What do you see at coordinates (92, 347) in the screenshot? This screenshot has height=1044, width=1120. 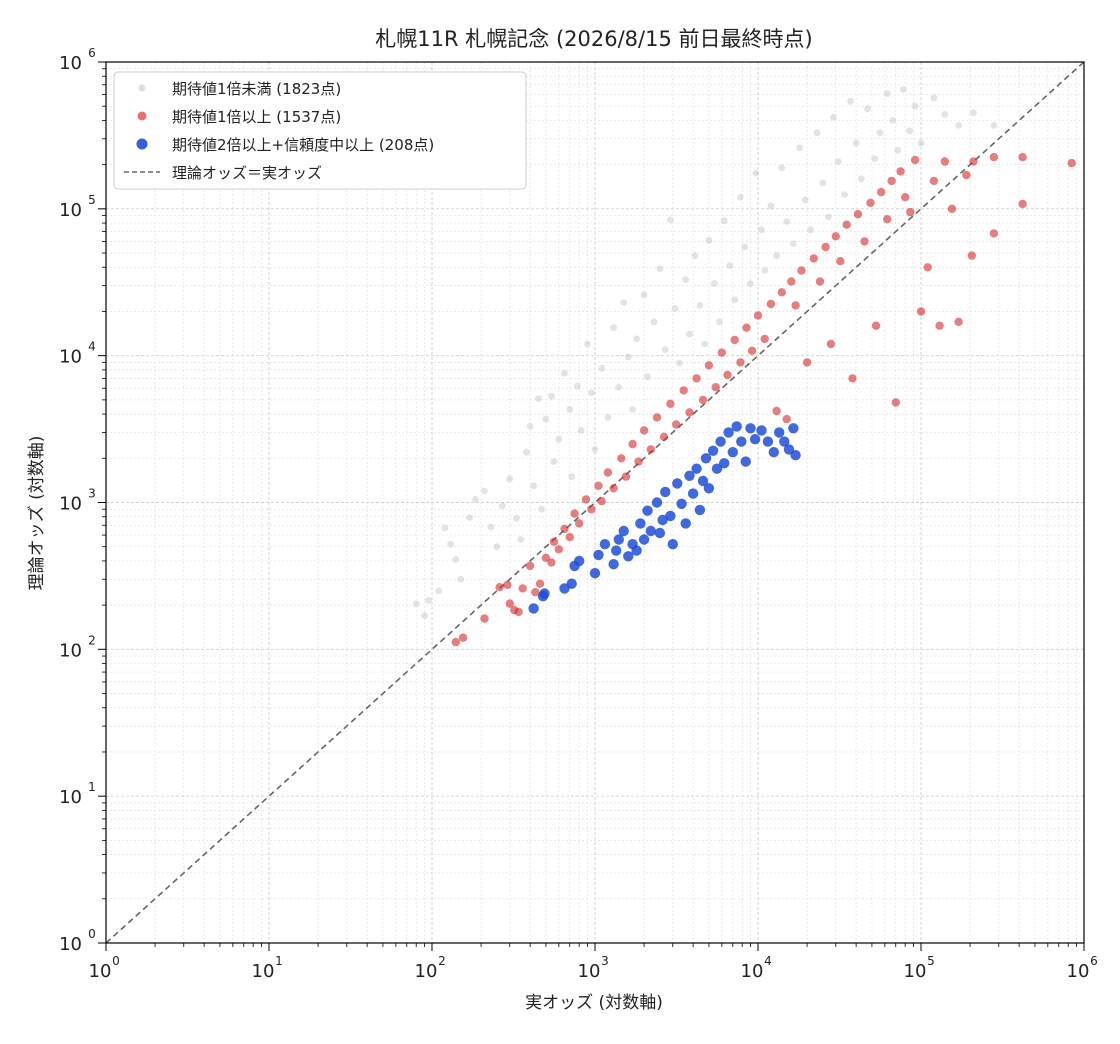 I see `y-tick-label-exponent: 4` at bounding box center [92, 347].